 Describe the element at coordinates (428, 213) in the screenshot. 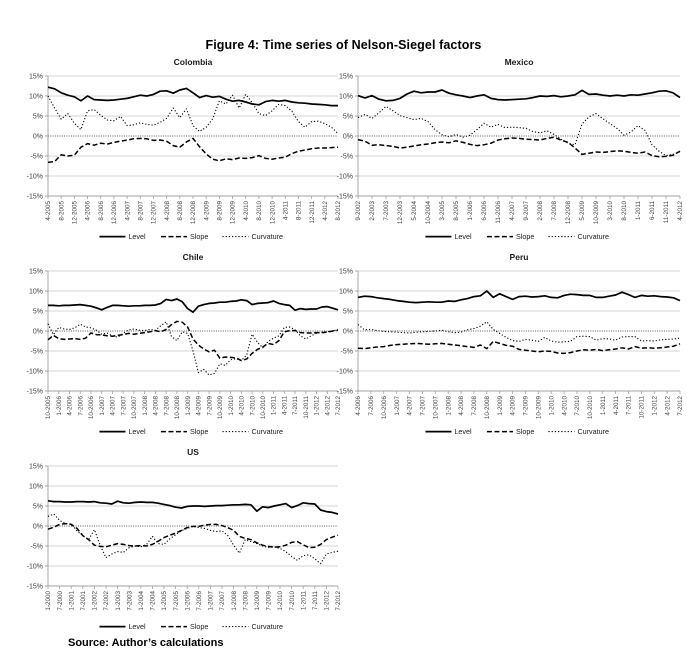

I see `x-tick-label: 10-2004` at that location.